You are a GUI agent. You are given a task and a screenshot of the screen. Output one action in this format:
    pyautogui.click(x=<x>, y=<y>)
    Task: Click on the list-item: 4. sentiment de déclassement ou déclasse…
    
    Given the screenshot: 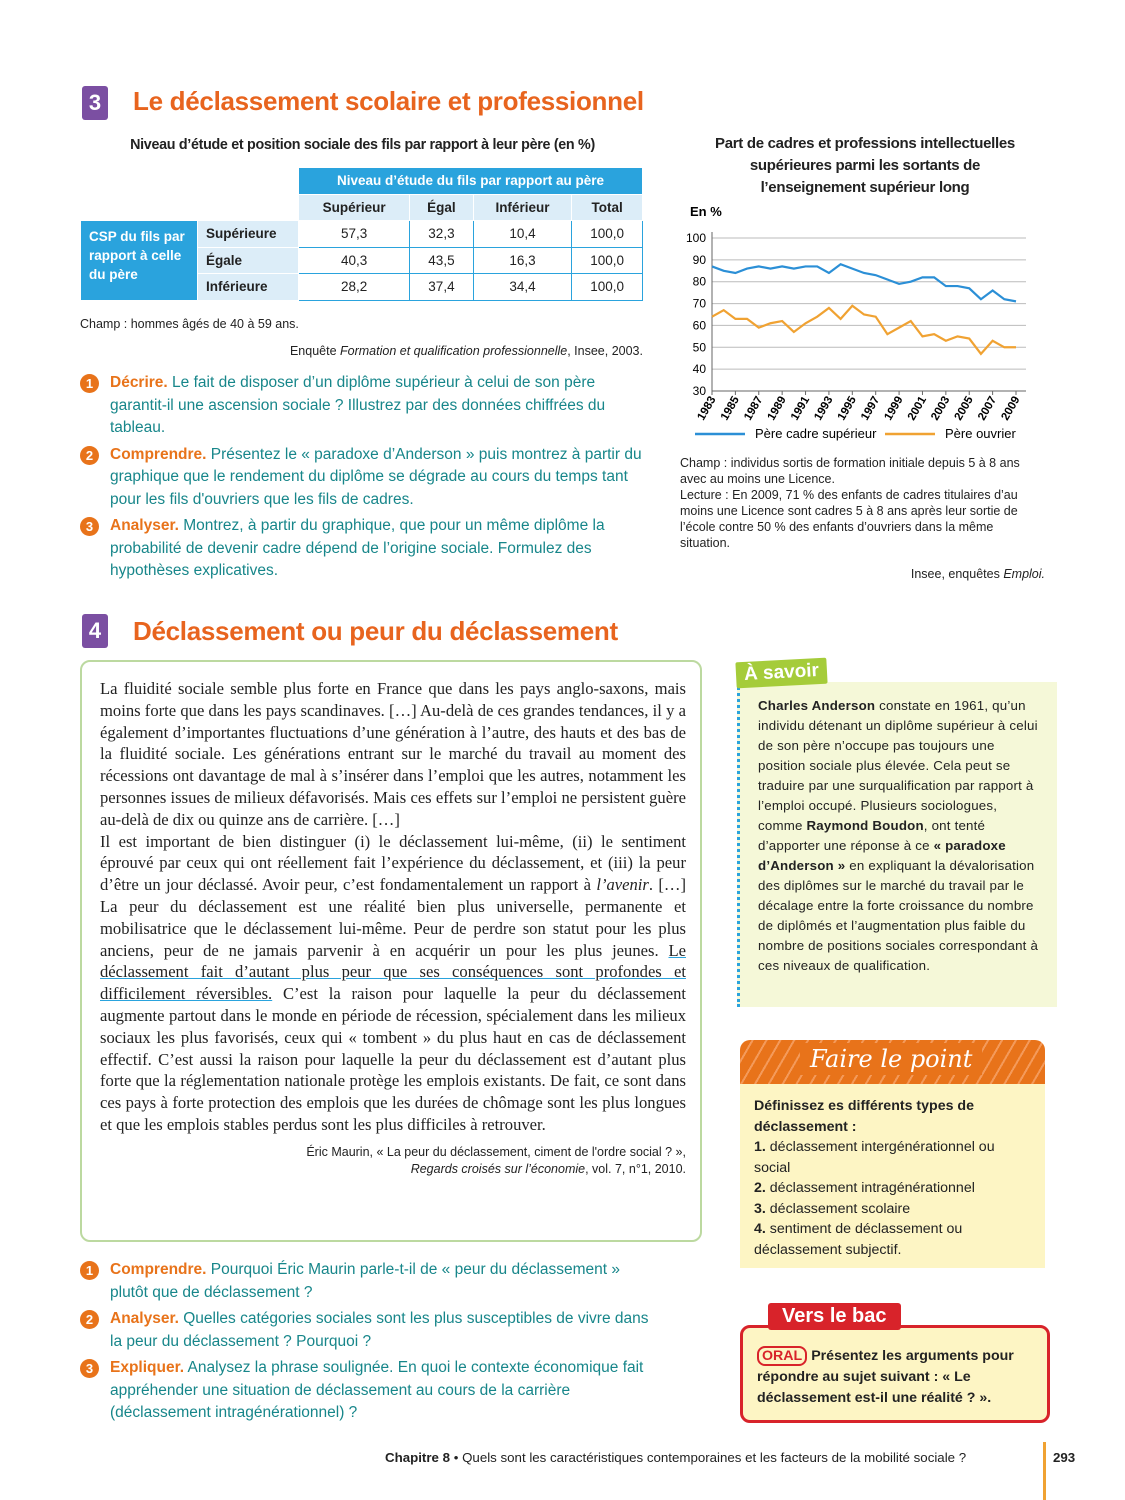 What is the action you would take?
    pyautogui.click(x=892, y=1239)
    